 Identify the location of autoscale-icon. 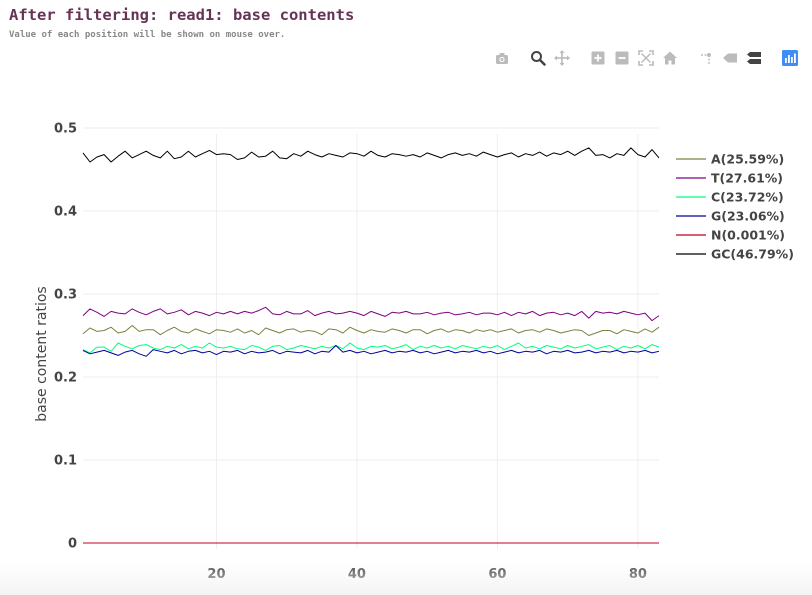
(646, 58).